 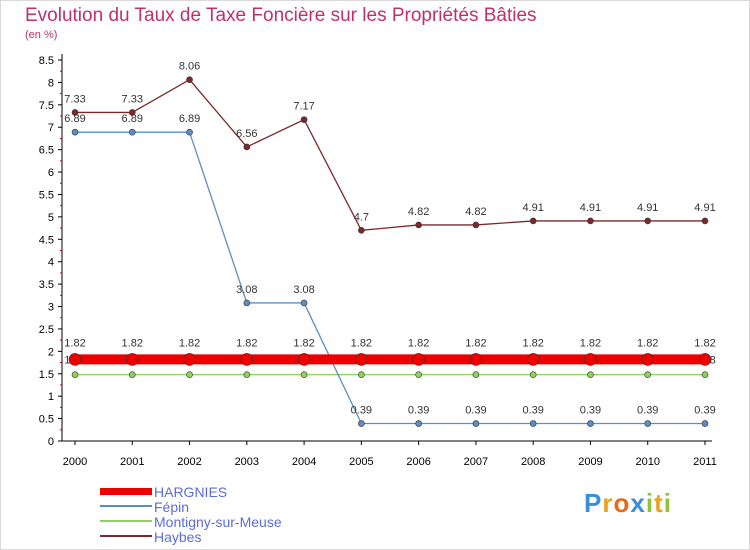 I want to click on y-tick-label: 5, so click(x=51, y=218).